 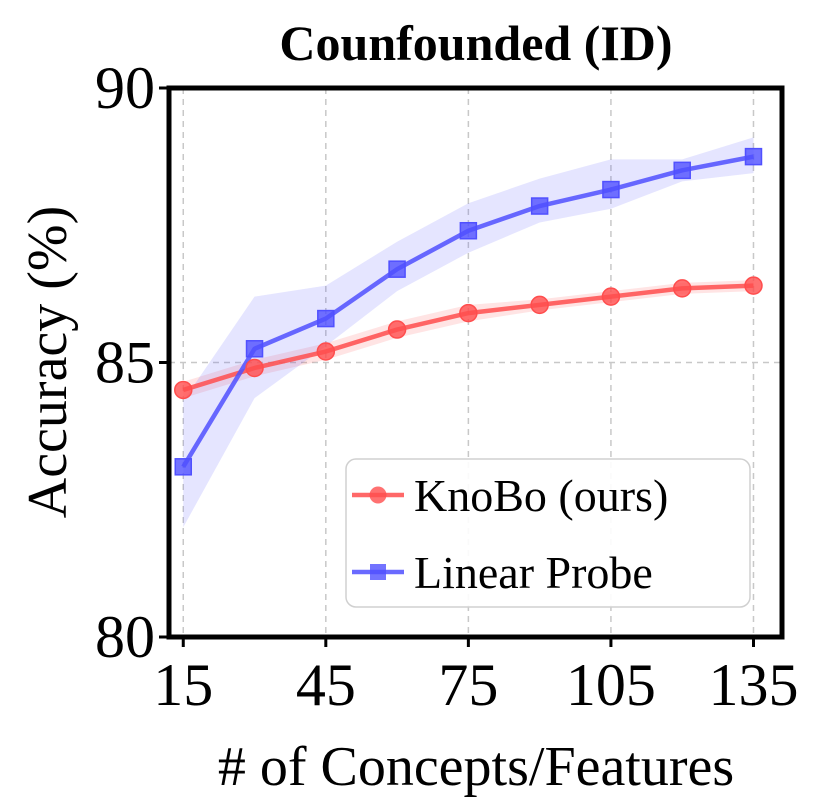 What do you see at coordinates (611, 685) in the screenshot?
I see `x-tick-label: 105` at bounding box center [611, 685].